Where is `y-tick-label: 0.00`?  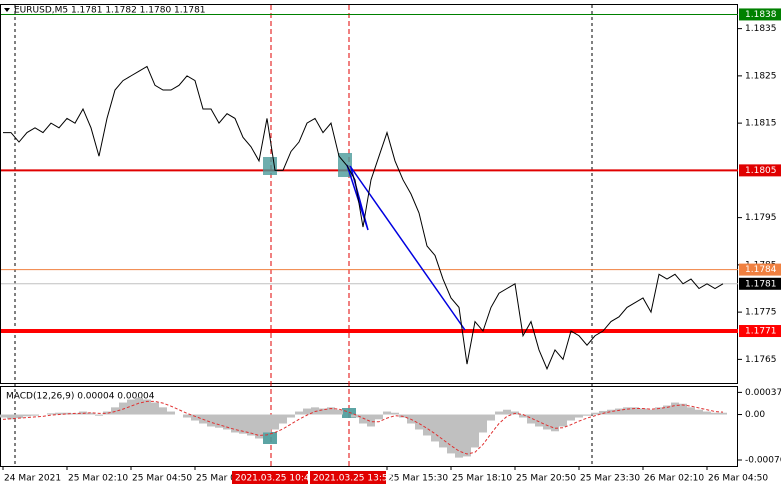
y-tick-label: 0.00 is located at coordinates (755, 415).